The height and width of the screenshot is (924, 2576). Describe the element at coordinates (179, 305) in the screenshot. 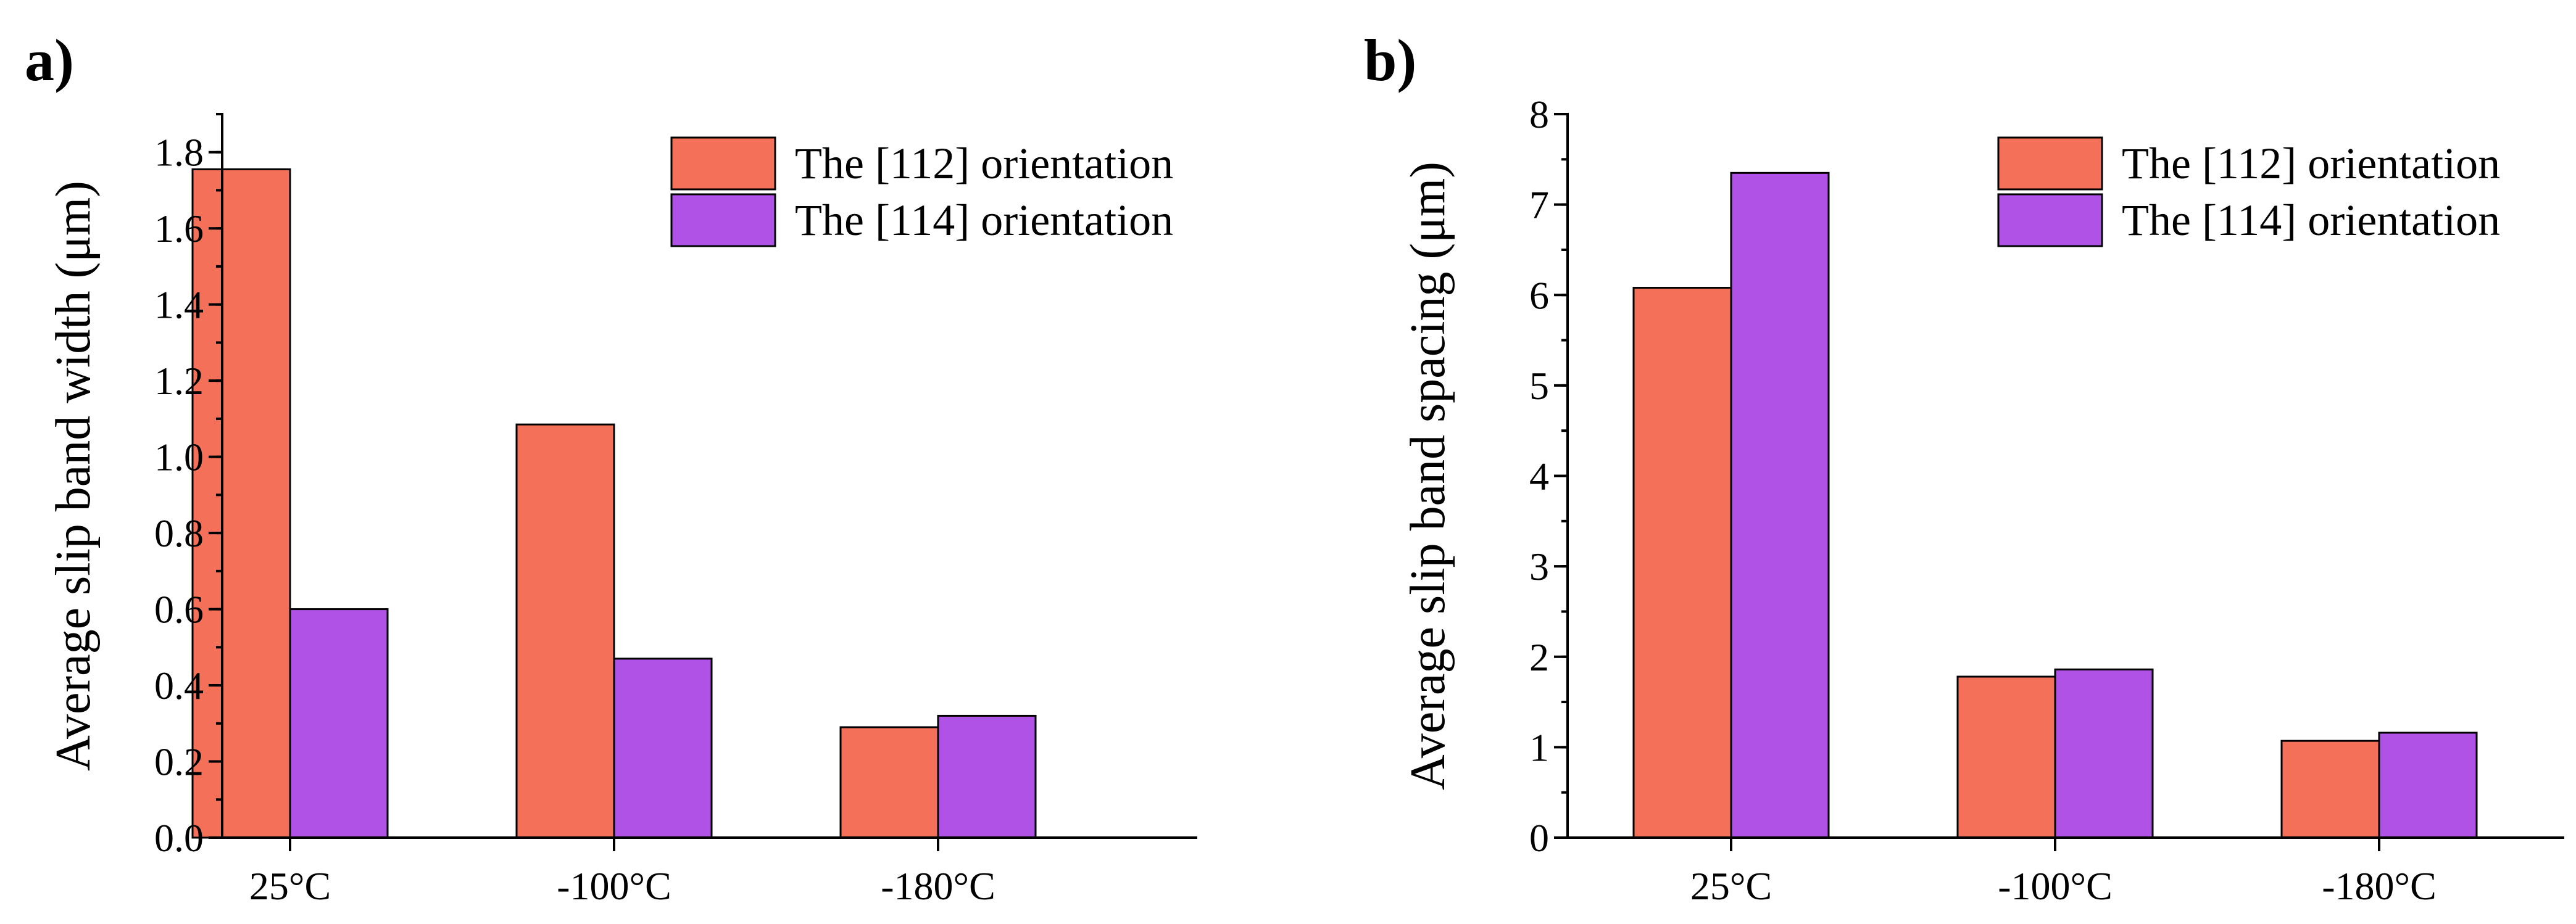

I see `y-tick-label: 1.4` at that location.